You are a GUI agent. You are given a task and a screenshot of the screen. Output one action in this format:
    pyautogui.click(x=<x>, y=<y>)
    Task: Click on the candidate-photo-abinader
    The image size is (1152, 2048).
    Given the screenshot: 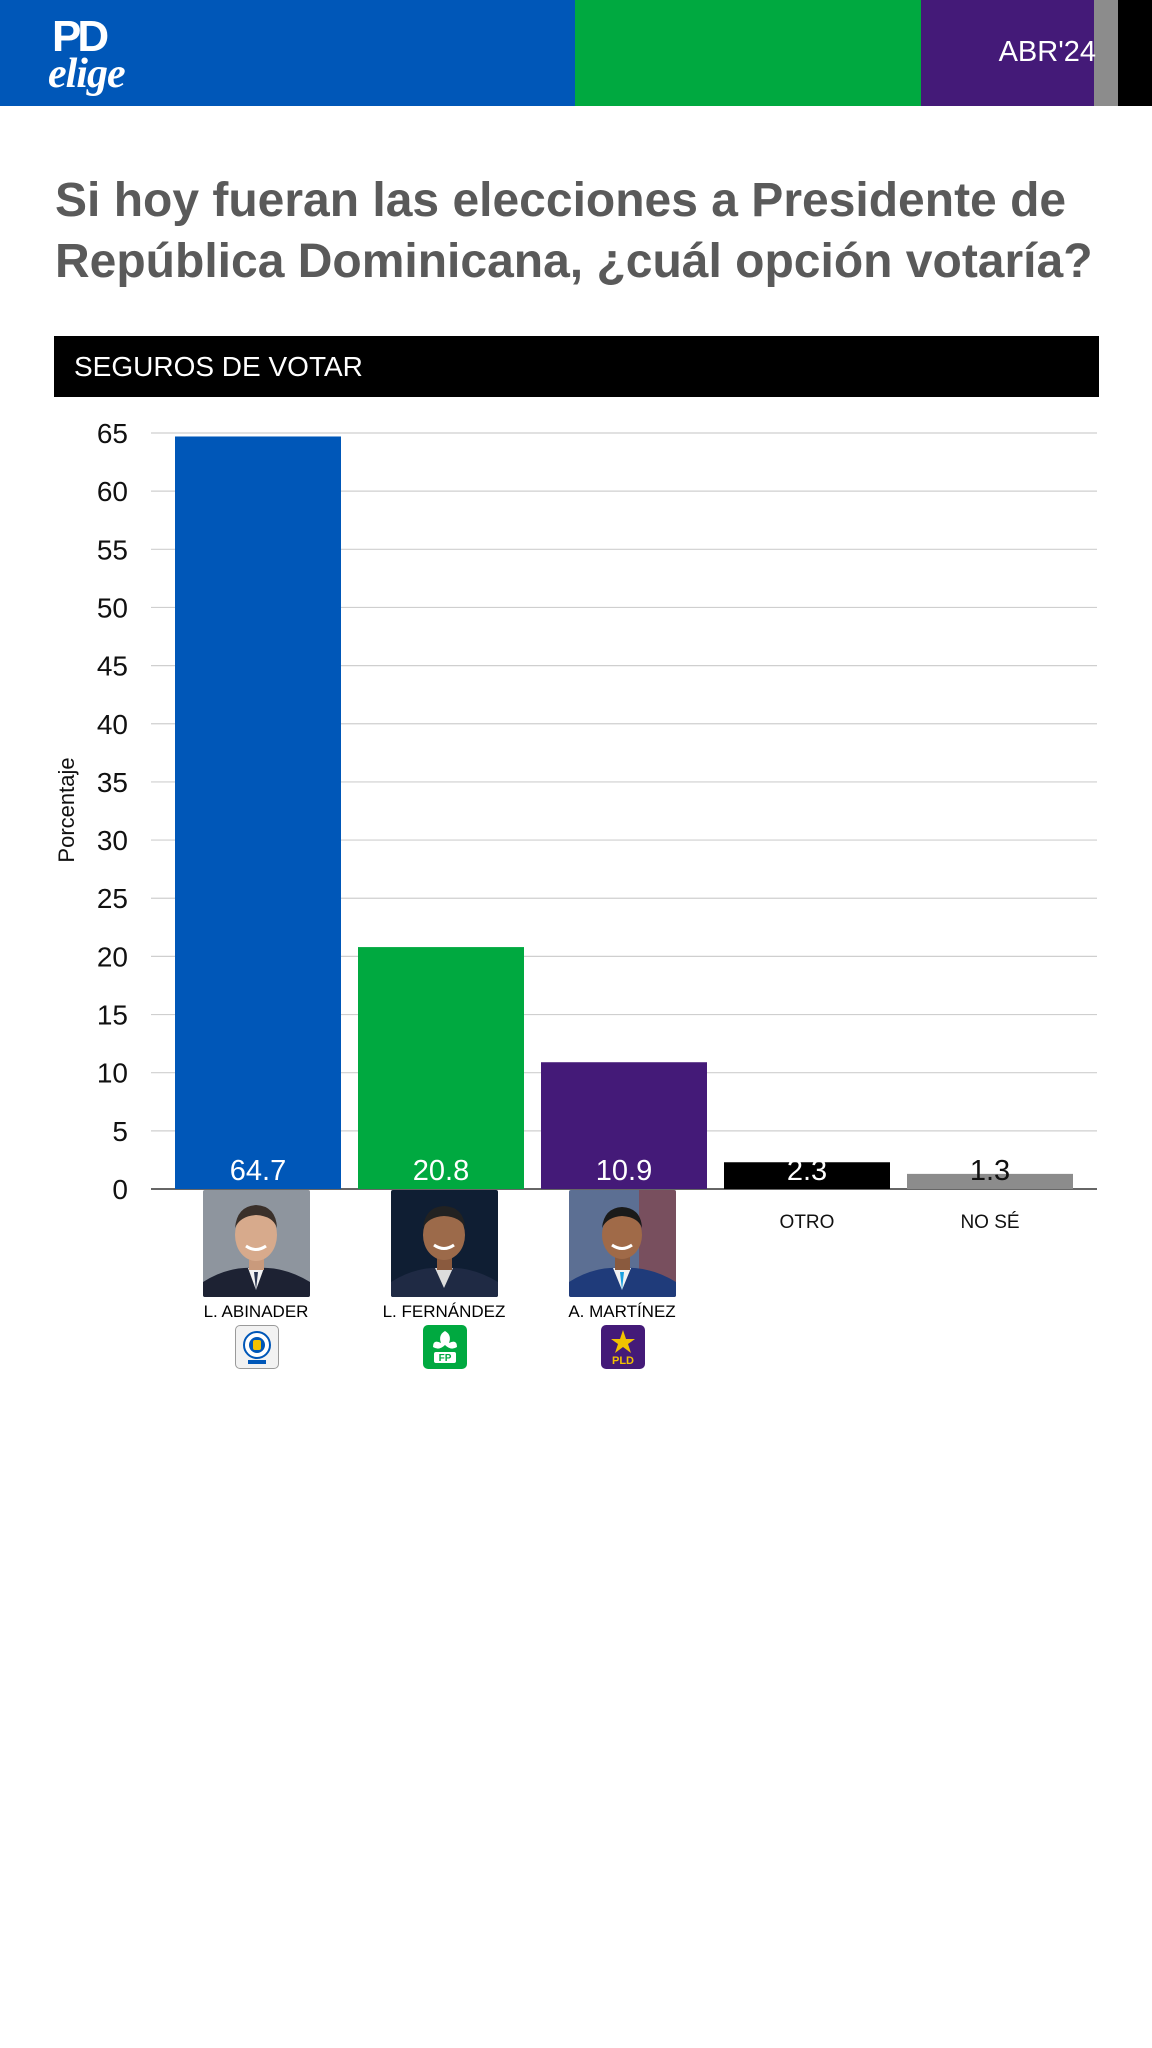 What is the action you would take?
    pyautogui.click(x=256, y=1243)
    